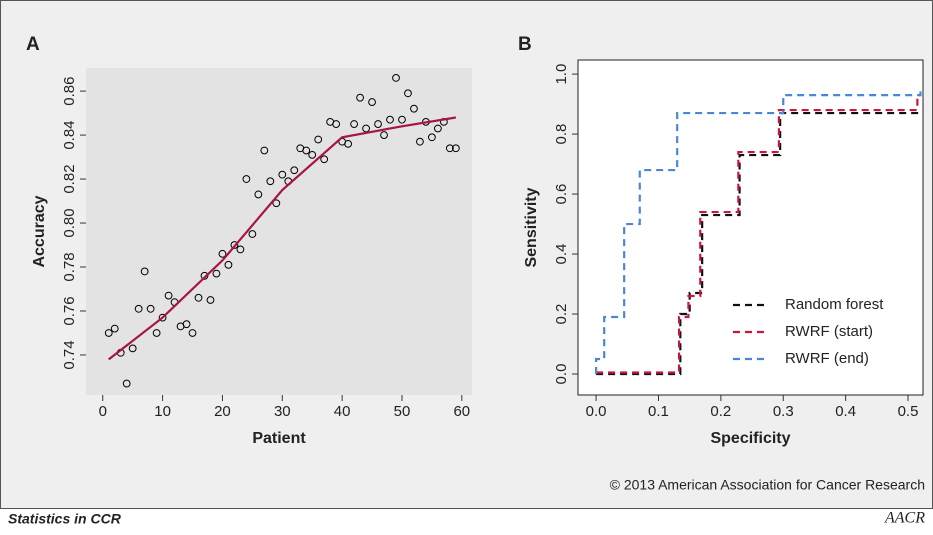 The image size is (933, 535). What do you see at coordinates (162, 411) in the screenshot?
I see `x-tick-label: 10` at bounding box center [162, 411].